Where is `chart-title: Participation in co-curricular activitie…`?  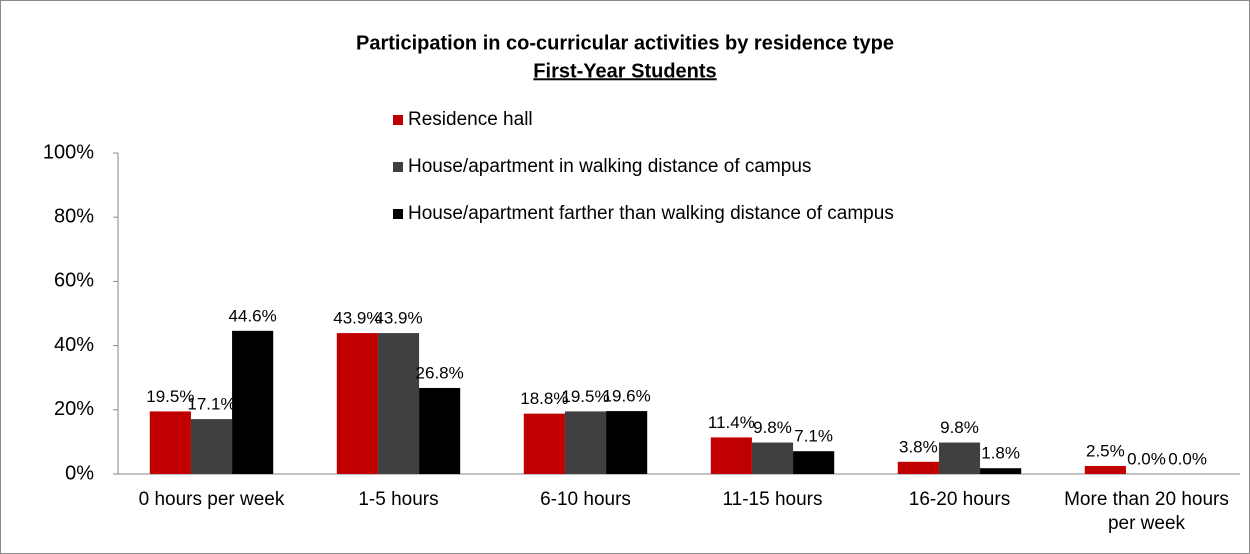 chart-title: Participation in co-curricular activitie… is located at coordinates (625, 43).